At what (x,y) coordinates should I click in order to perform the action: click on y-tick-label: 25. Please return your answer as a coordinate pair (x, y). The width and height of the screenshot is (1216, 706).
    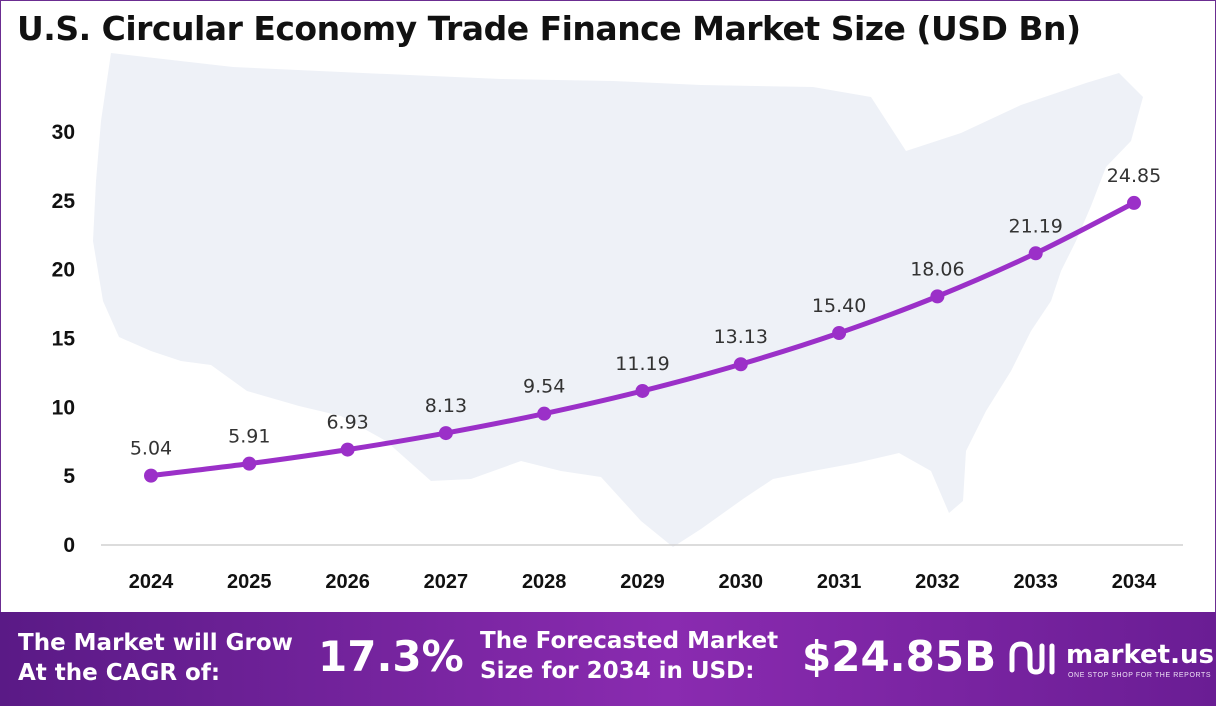
    Looking at the image, I should click on (64, 201).